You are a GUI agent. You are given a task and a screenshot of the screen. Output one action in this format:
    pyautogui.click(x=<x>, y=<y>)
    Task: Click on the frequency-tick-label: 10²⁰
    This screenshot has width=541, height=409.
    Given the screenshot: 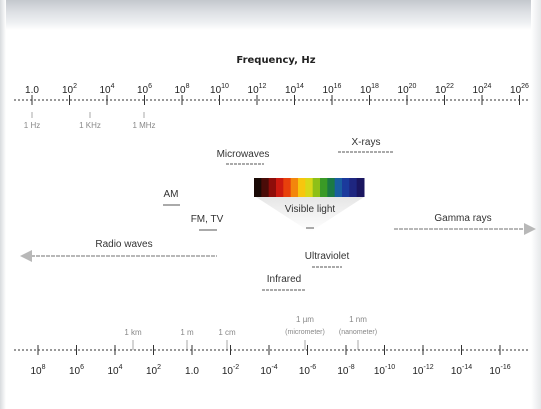 What is the action you would take?
    pyautogui.click(x=407, y=89)
    